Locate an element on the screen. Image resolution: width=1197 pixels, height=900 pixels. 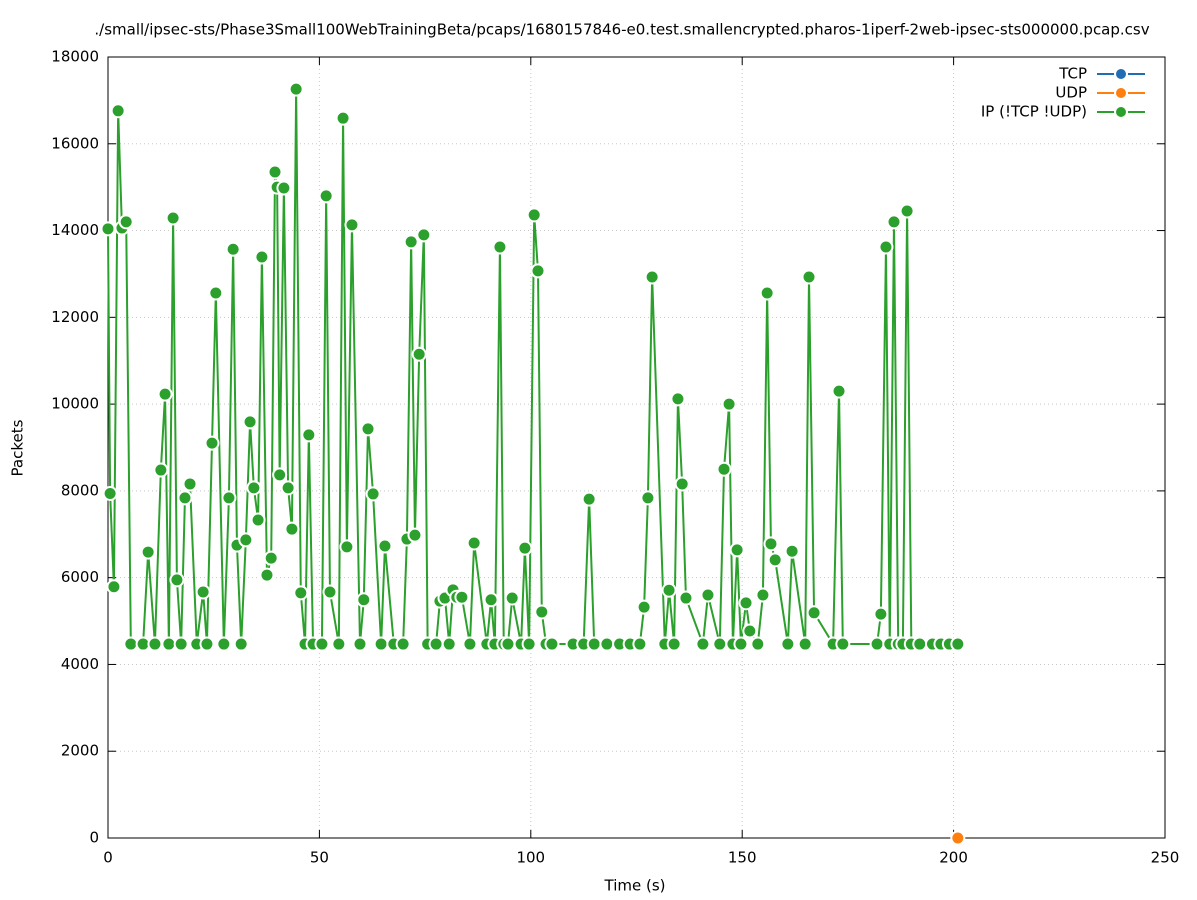
x-tick-label: 150 is located at coordinates (742, 858).